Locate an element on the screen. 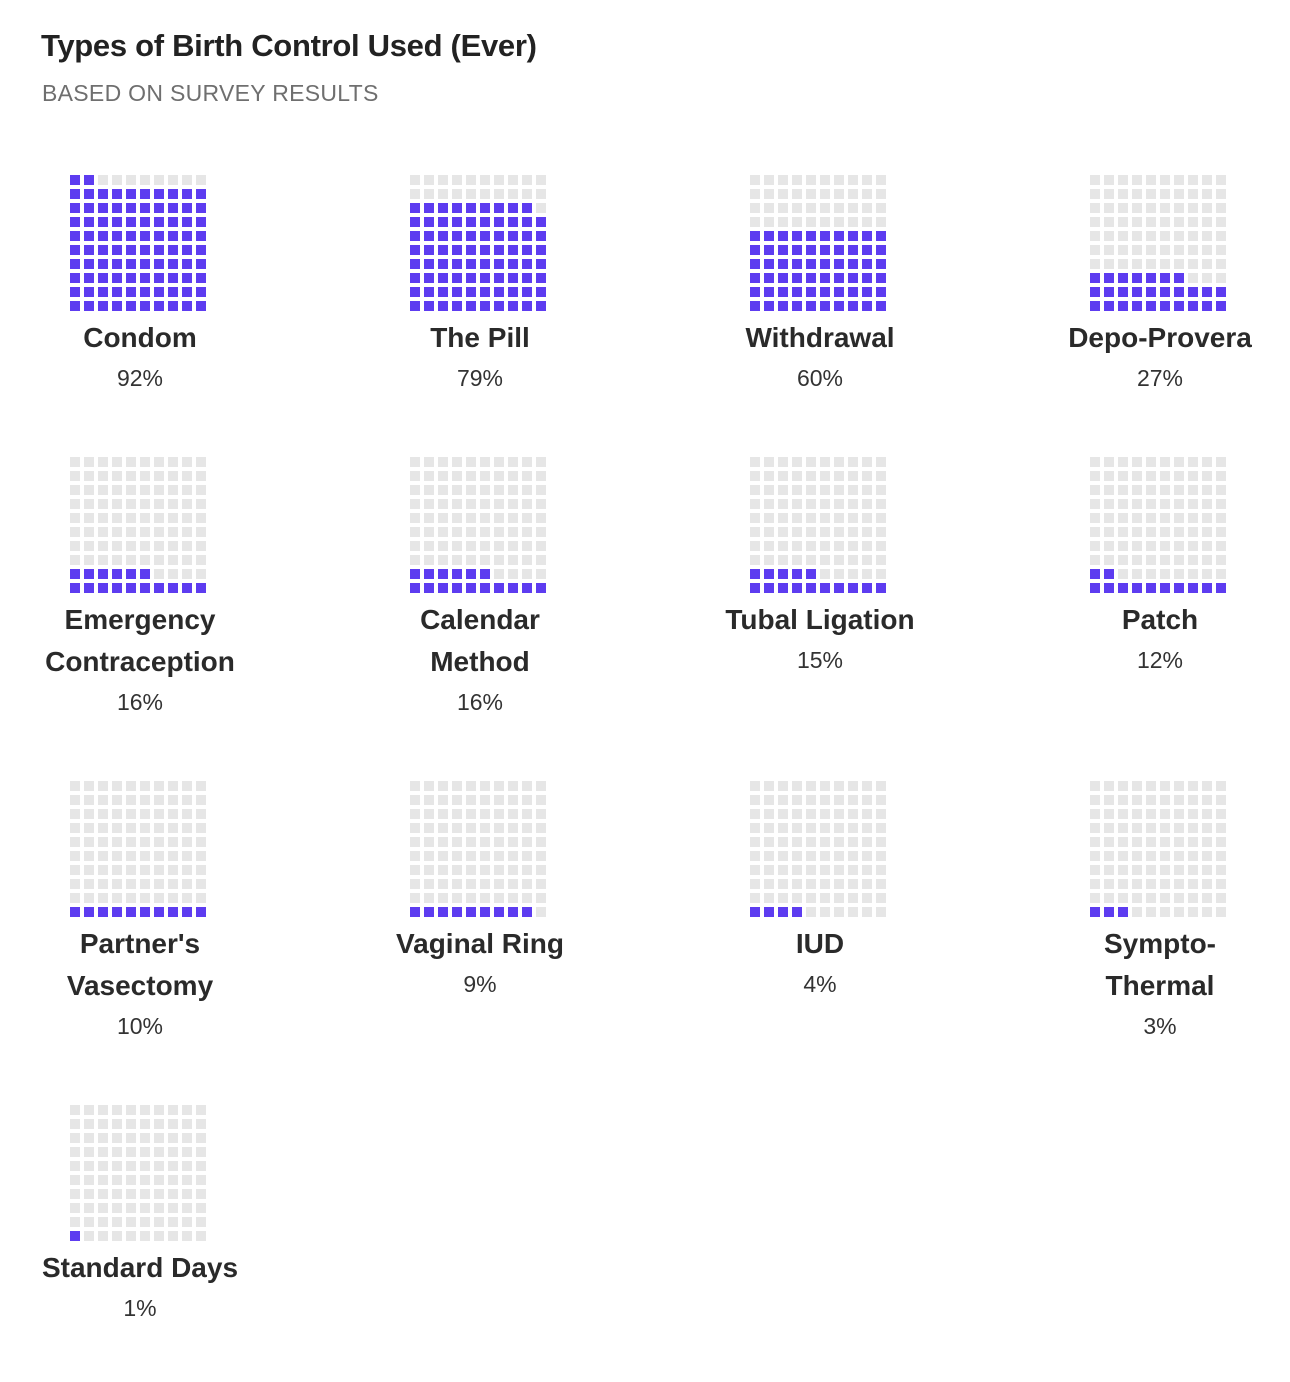 This screenshot has height=1382, width=1290. method-label-line: Contraception is located at coordinates (140, 661).